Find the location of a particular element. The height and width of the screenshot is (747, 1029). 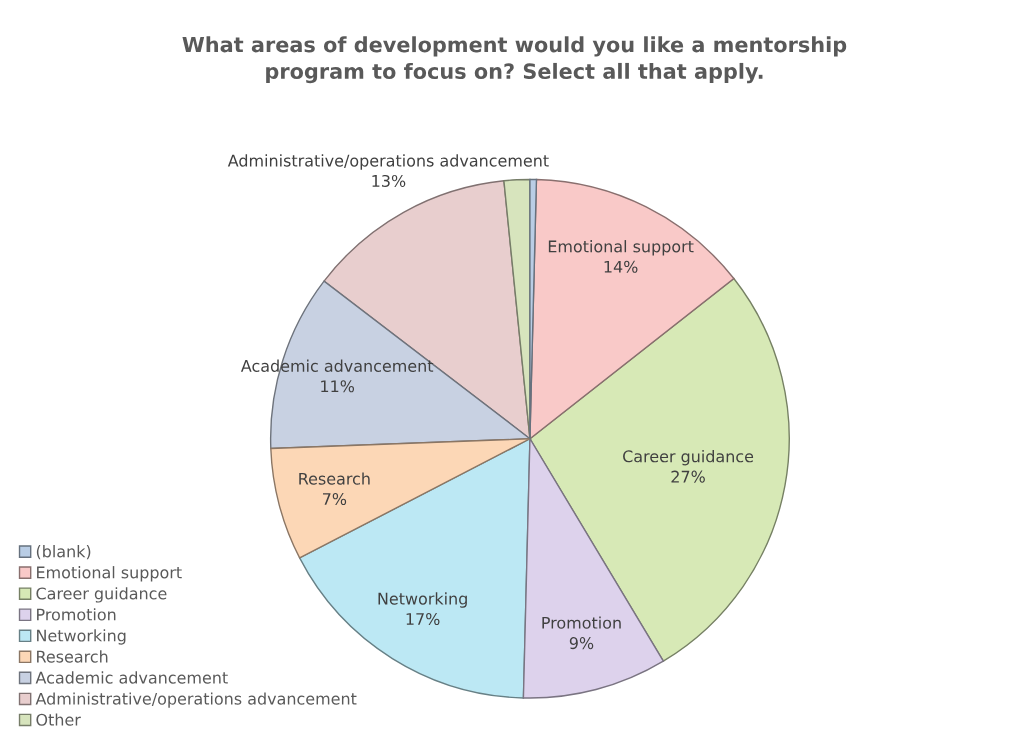

data-label: 13% is located at coordinates (389, 180).